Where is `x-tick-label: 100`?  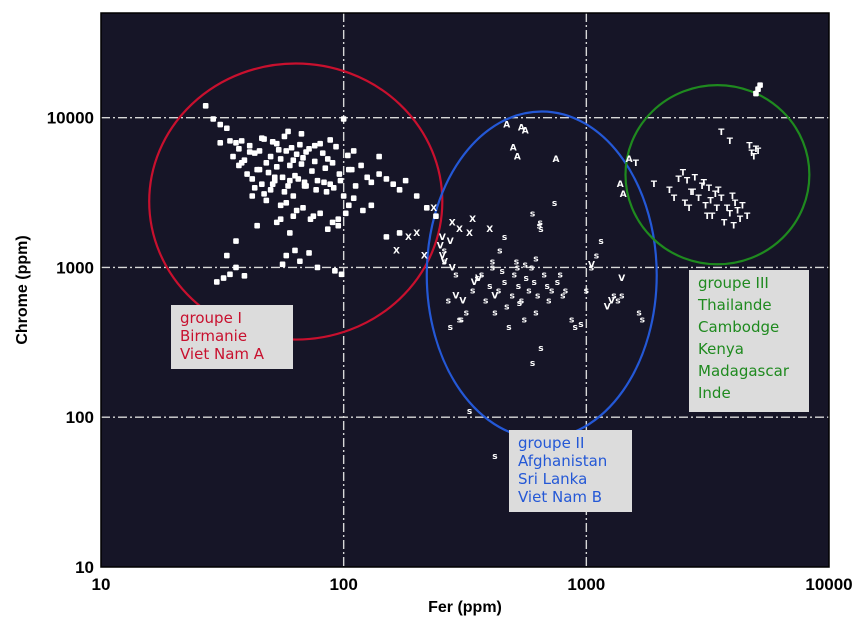
x-tick-label: 100 is located at coordinates (343, 584).